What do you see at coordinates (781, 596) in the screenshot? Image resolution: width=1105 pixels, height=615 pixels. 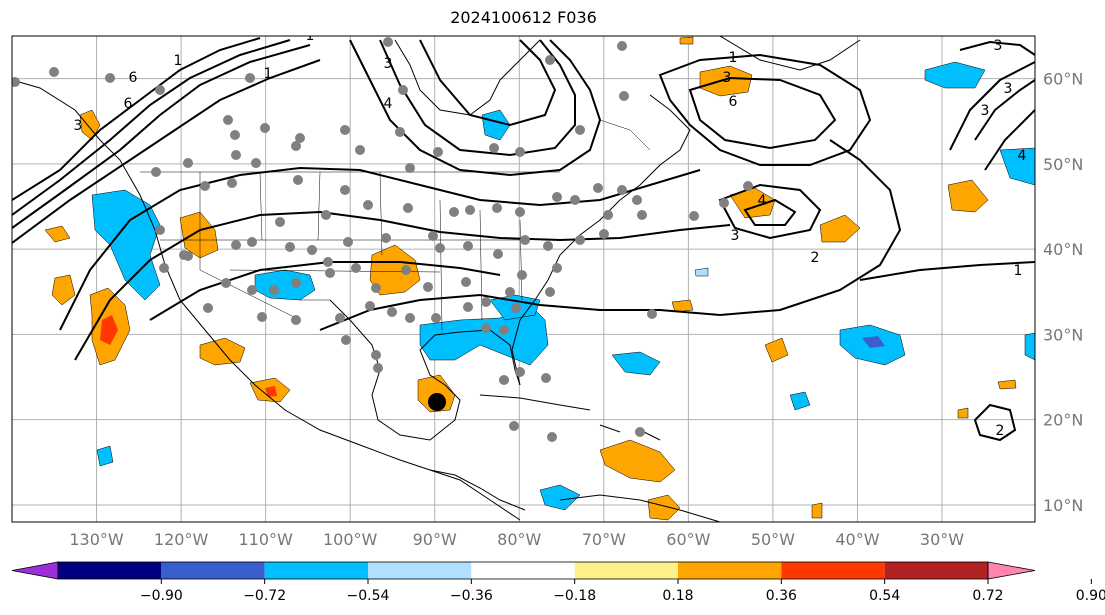 I see `colorbar-tick-label: 0.36` at bounding box center [781, 596].